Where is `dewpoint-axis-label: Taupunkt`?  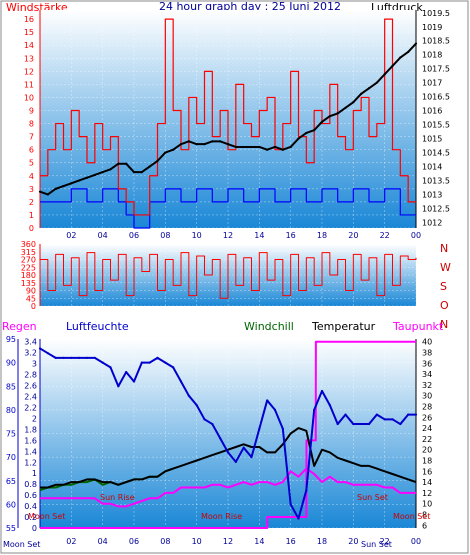
dewpoint-axis-label: Taupunkt is located at coordinates (418, 326).